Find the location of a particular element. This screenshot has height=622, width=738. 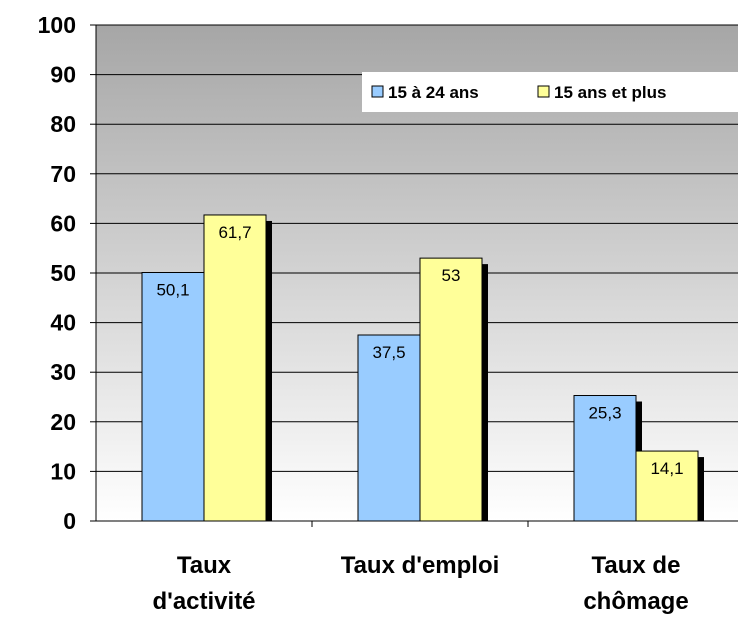

y-tick-label: 0 is located at coordinates (69, 521).